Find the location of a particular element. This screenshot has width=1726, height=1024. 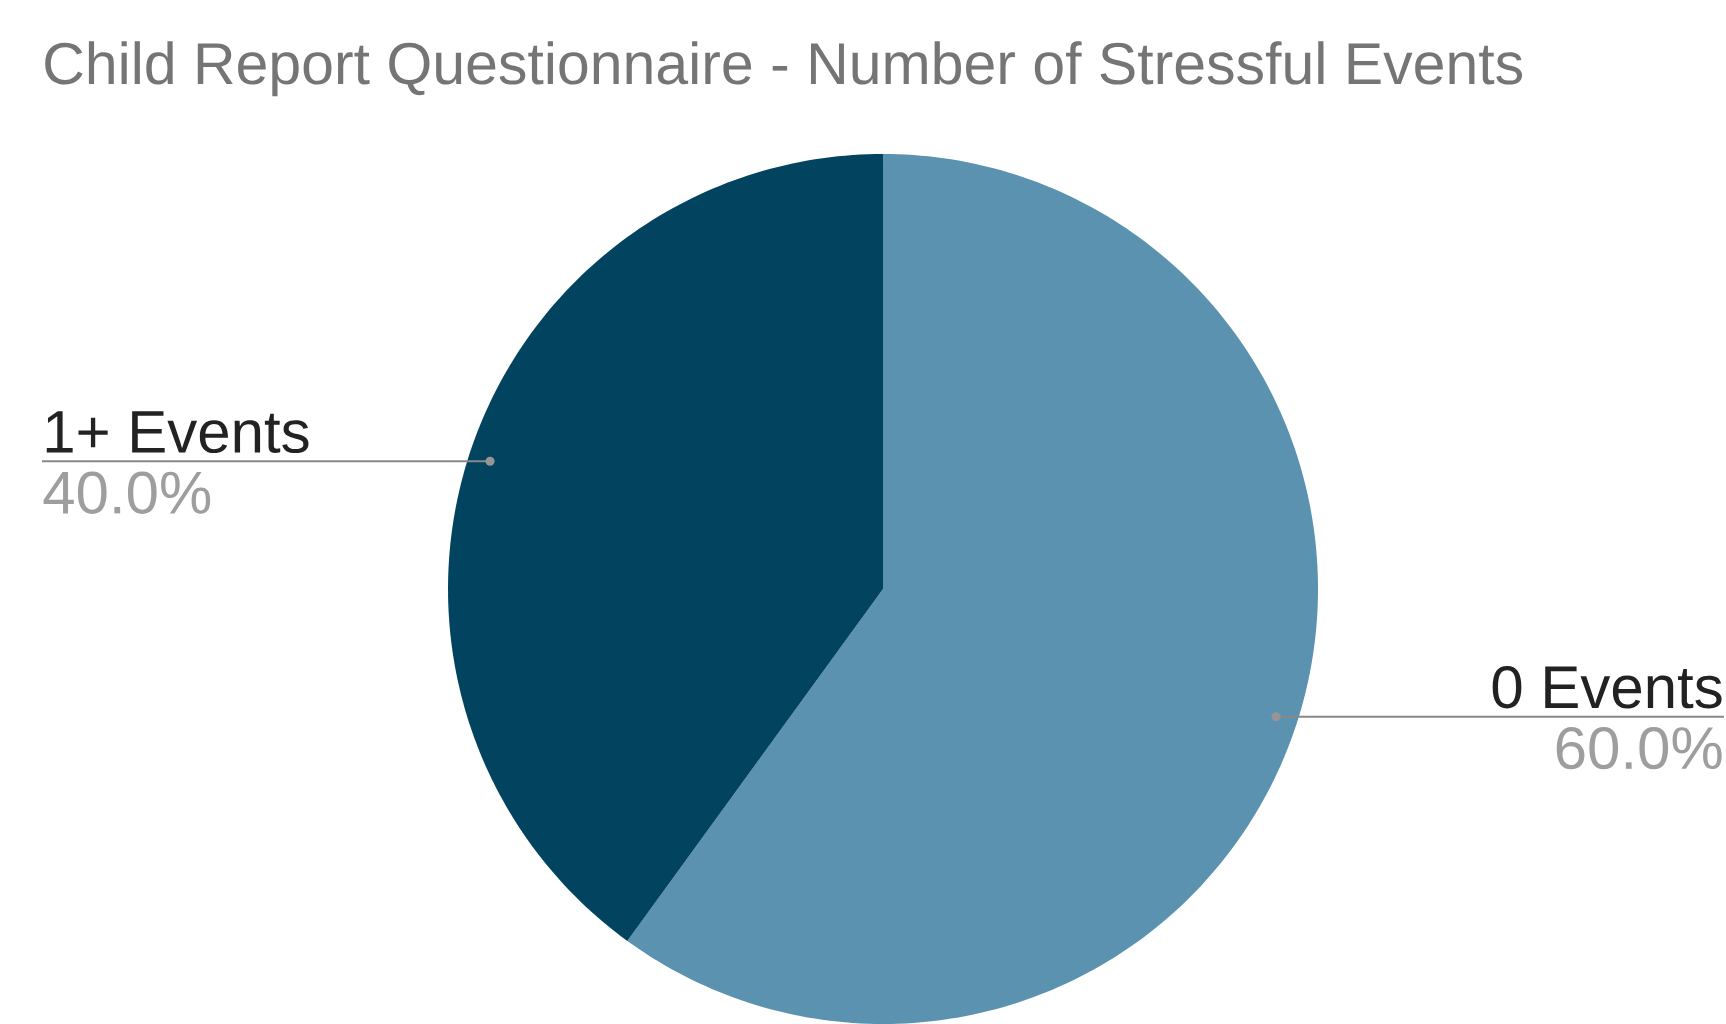

slice-label: 1+ Events is located at coordinates (177, 432).